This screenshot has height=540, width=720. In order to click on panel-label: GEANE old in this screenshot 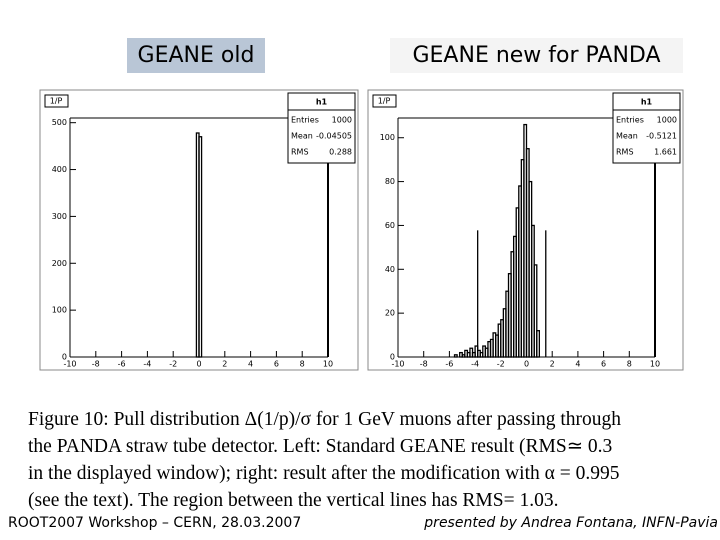, I will do `click(196, 55)`.